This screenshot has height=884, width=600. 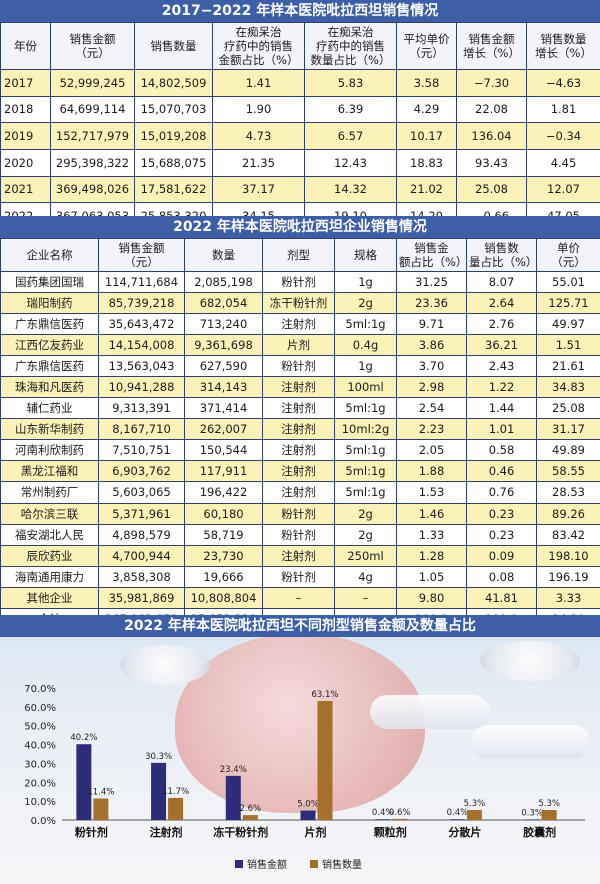 What do you see at coordinates (173, 136) in the screenshot?
I see `table-cell: 15,019,208` at bounding box center [173, 136].